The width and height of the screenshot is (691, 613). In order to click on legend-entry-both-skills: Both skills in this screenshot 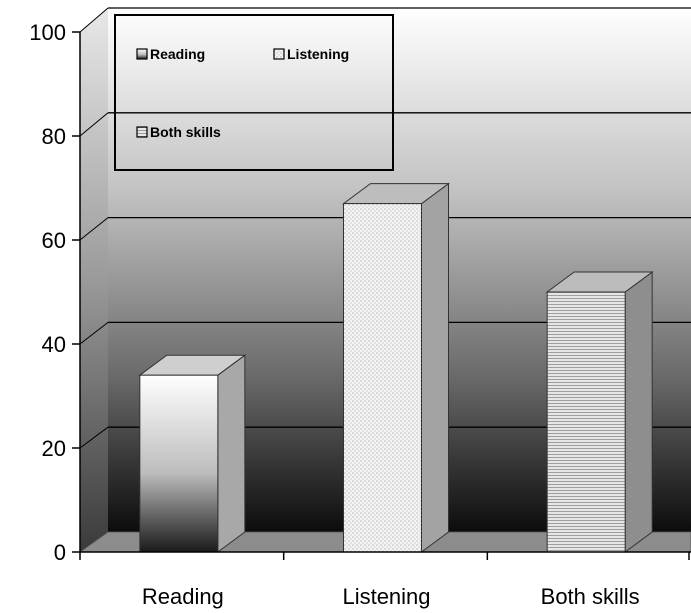, I will do `click(178, 132)`.